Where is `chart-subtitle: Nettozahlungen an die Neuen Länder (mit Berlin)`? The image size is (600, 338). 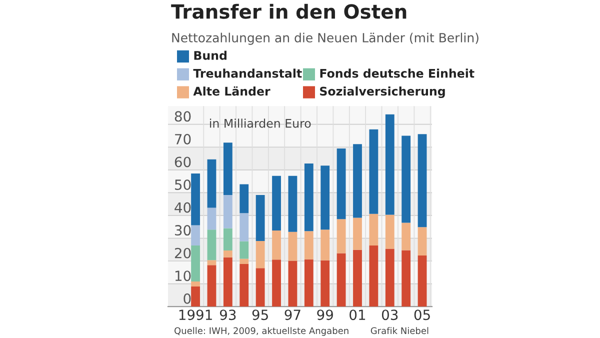 chart-subtitle: Nettozahlungen an die Neuen Länder (mit Berlin) is located at coordinates (325, 38).